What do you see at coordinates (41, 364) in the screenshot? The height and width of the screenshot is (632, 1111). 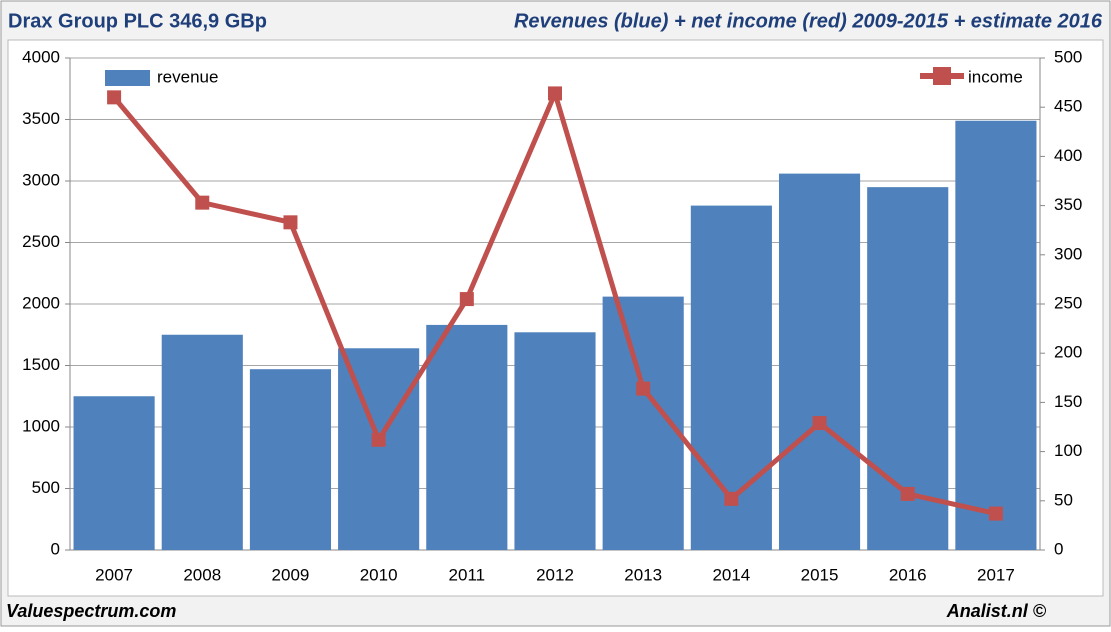 I see `y-tick-label: 1500` at bounding box center [41, 364].